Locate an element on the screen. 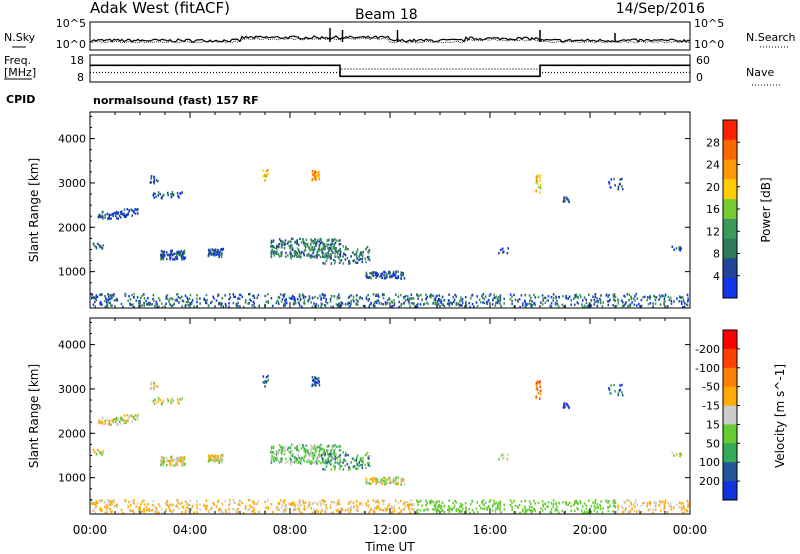 This screenshot has width=800, height=554. noise-left-tick-top: 10^5 is located at coordinates (71, 23).